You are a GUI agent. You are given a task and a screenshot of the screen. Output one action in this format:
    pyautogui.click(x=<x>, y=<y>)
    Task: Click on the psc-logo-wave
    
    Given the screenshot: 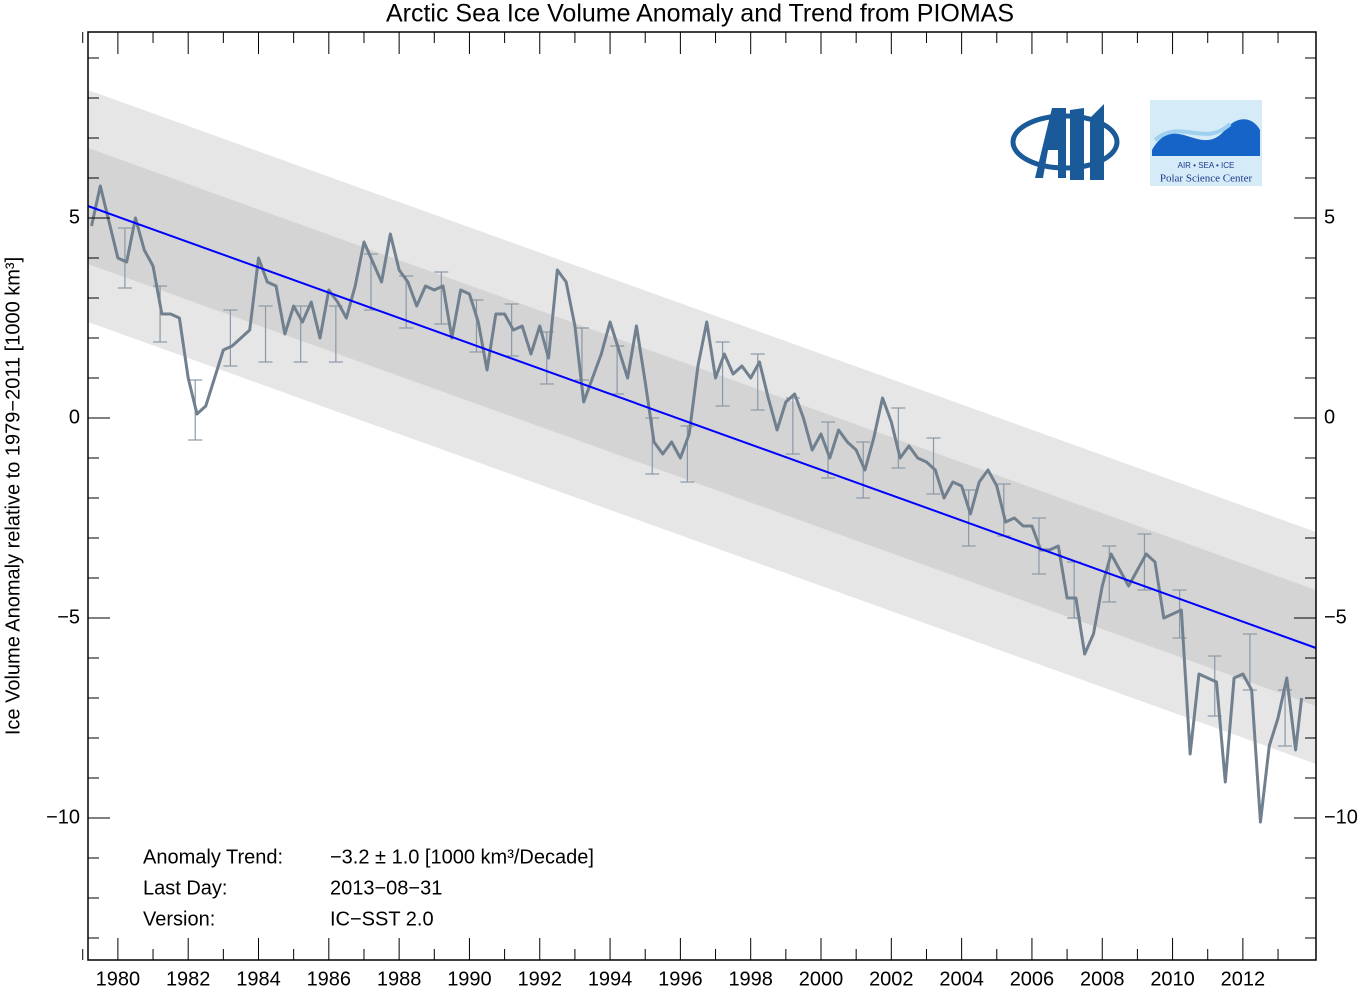 What is the action you would take?
    pyautogui.click(x=1206, y=137)
    